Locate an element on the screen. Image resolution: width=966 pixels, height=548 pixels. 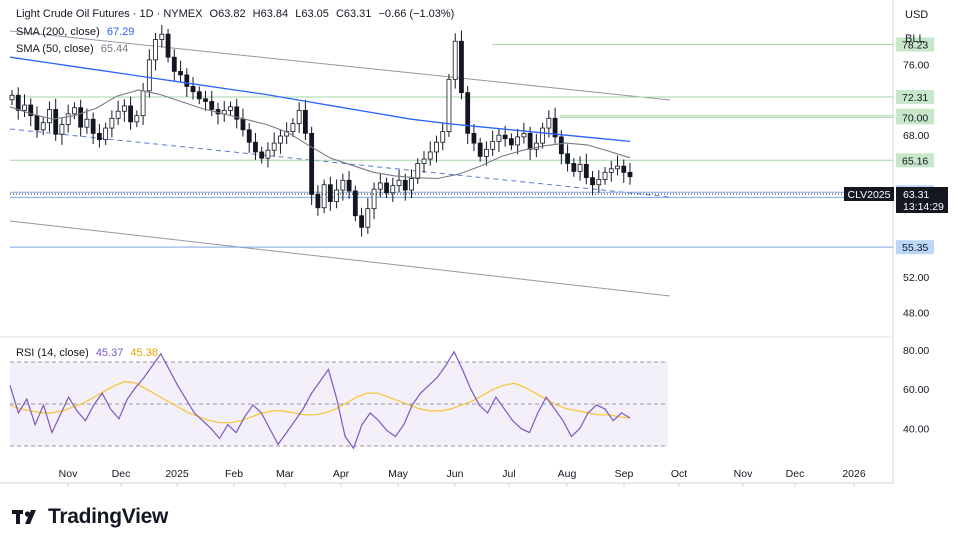
price-axis: 76.00 68.00 52.00 48.00 is located at coordinates (916, 189).